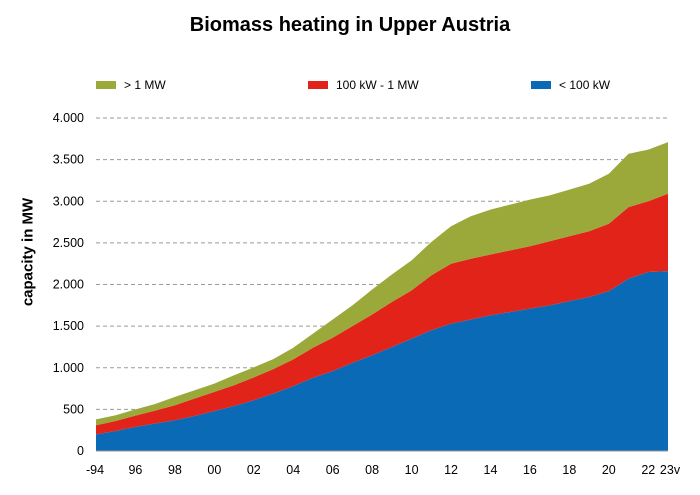  Describe the element at coordinates (68, 118) in the screenshot. I see `y-tick-label: 4.000` at that location.